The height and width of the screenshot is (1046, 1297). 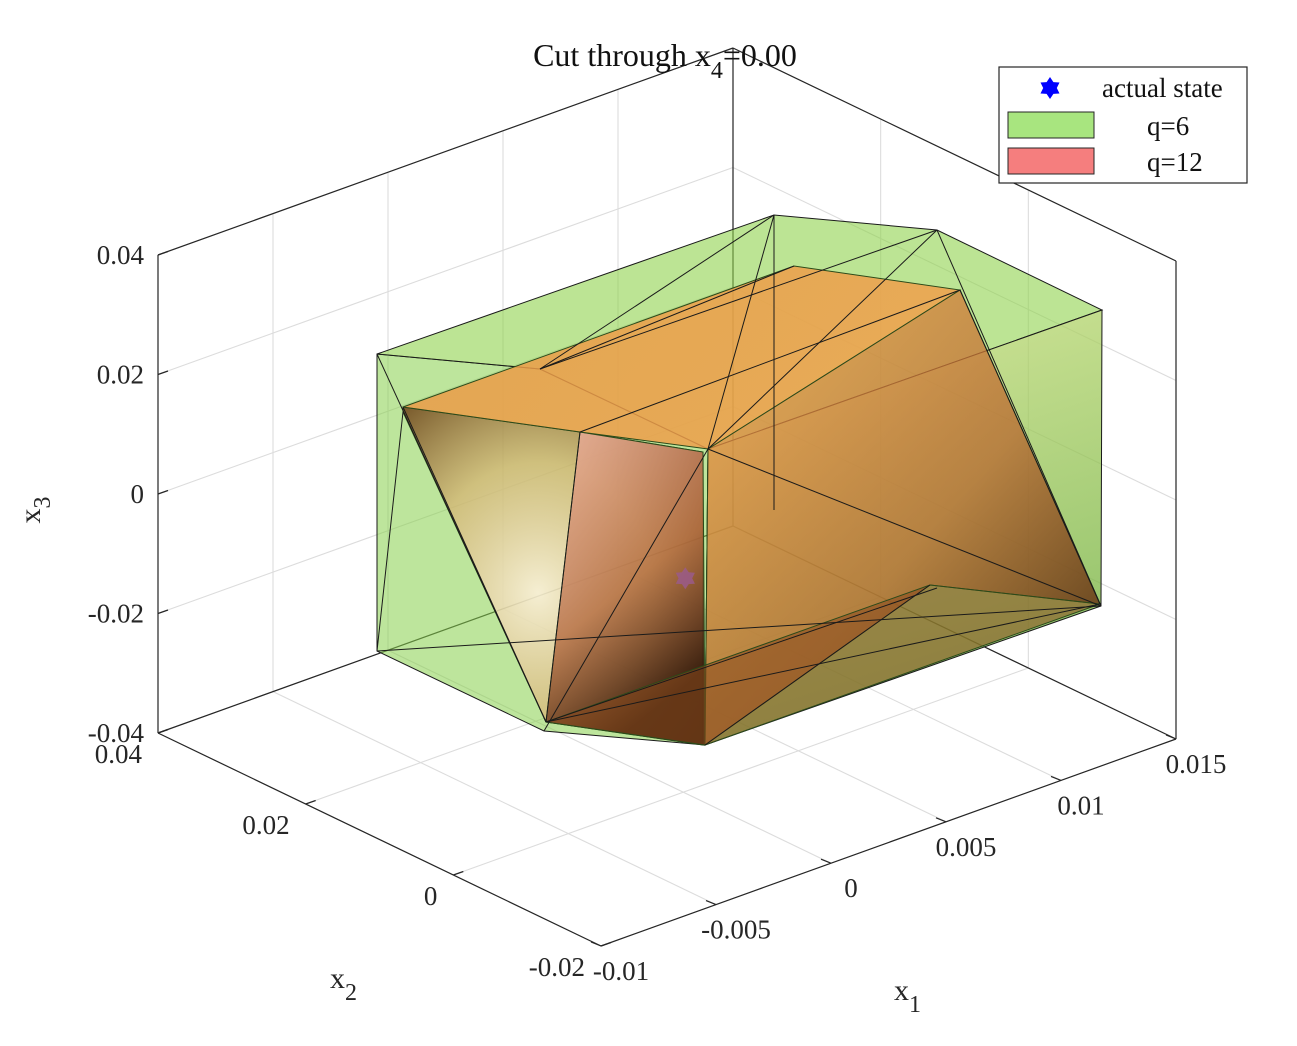 I want to click on legend-label-actual-state: actual state, so click(x=1162, y=88).